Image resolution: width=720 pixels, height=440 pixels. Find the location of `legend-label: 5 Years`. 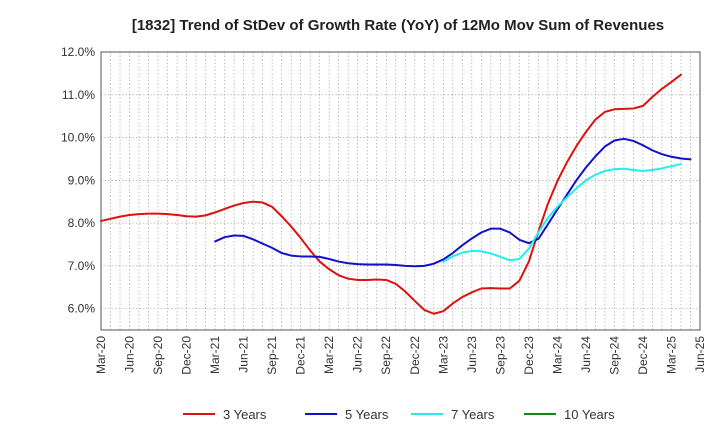

legend-label: 5 Years is located at coordinates (367, 414).